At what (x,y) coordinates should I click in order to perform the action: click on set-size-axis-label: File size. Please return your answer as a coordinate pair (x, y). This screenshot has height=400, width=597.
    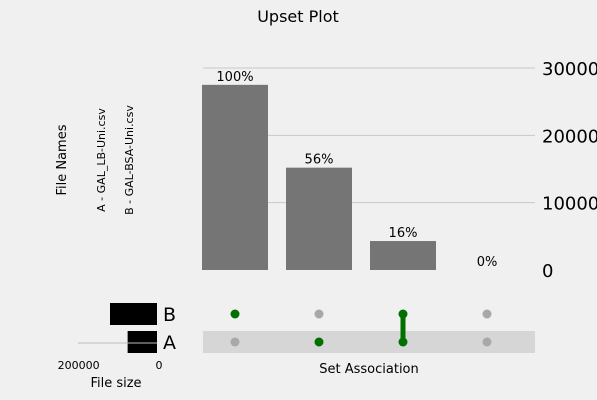
    Looking at the image, I should click on (115, 383).